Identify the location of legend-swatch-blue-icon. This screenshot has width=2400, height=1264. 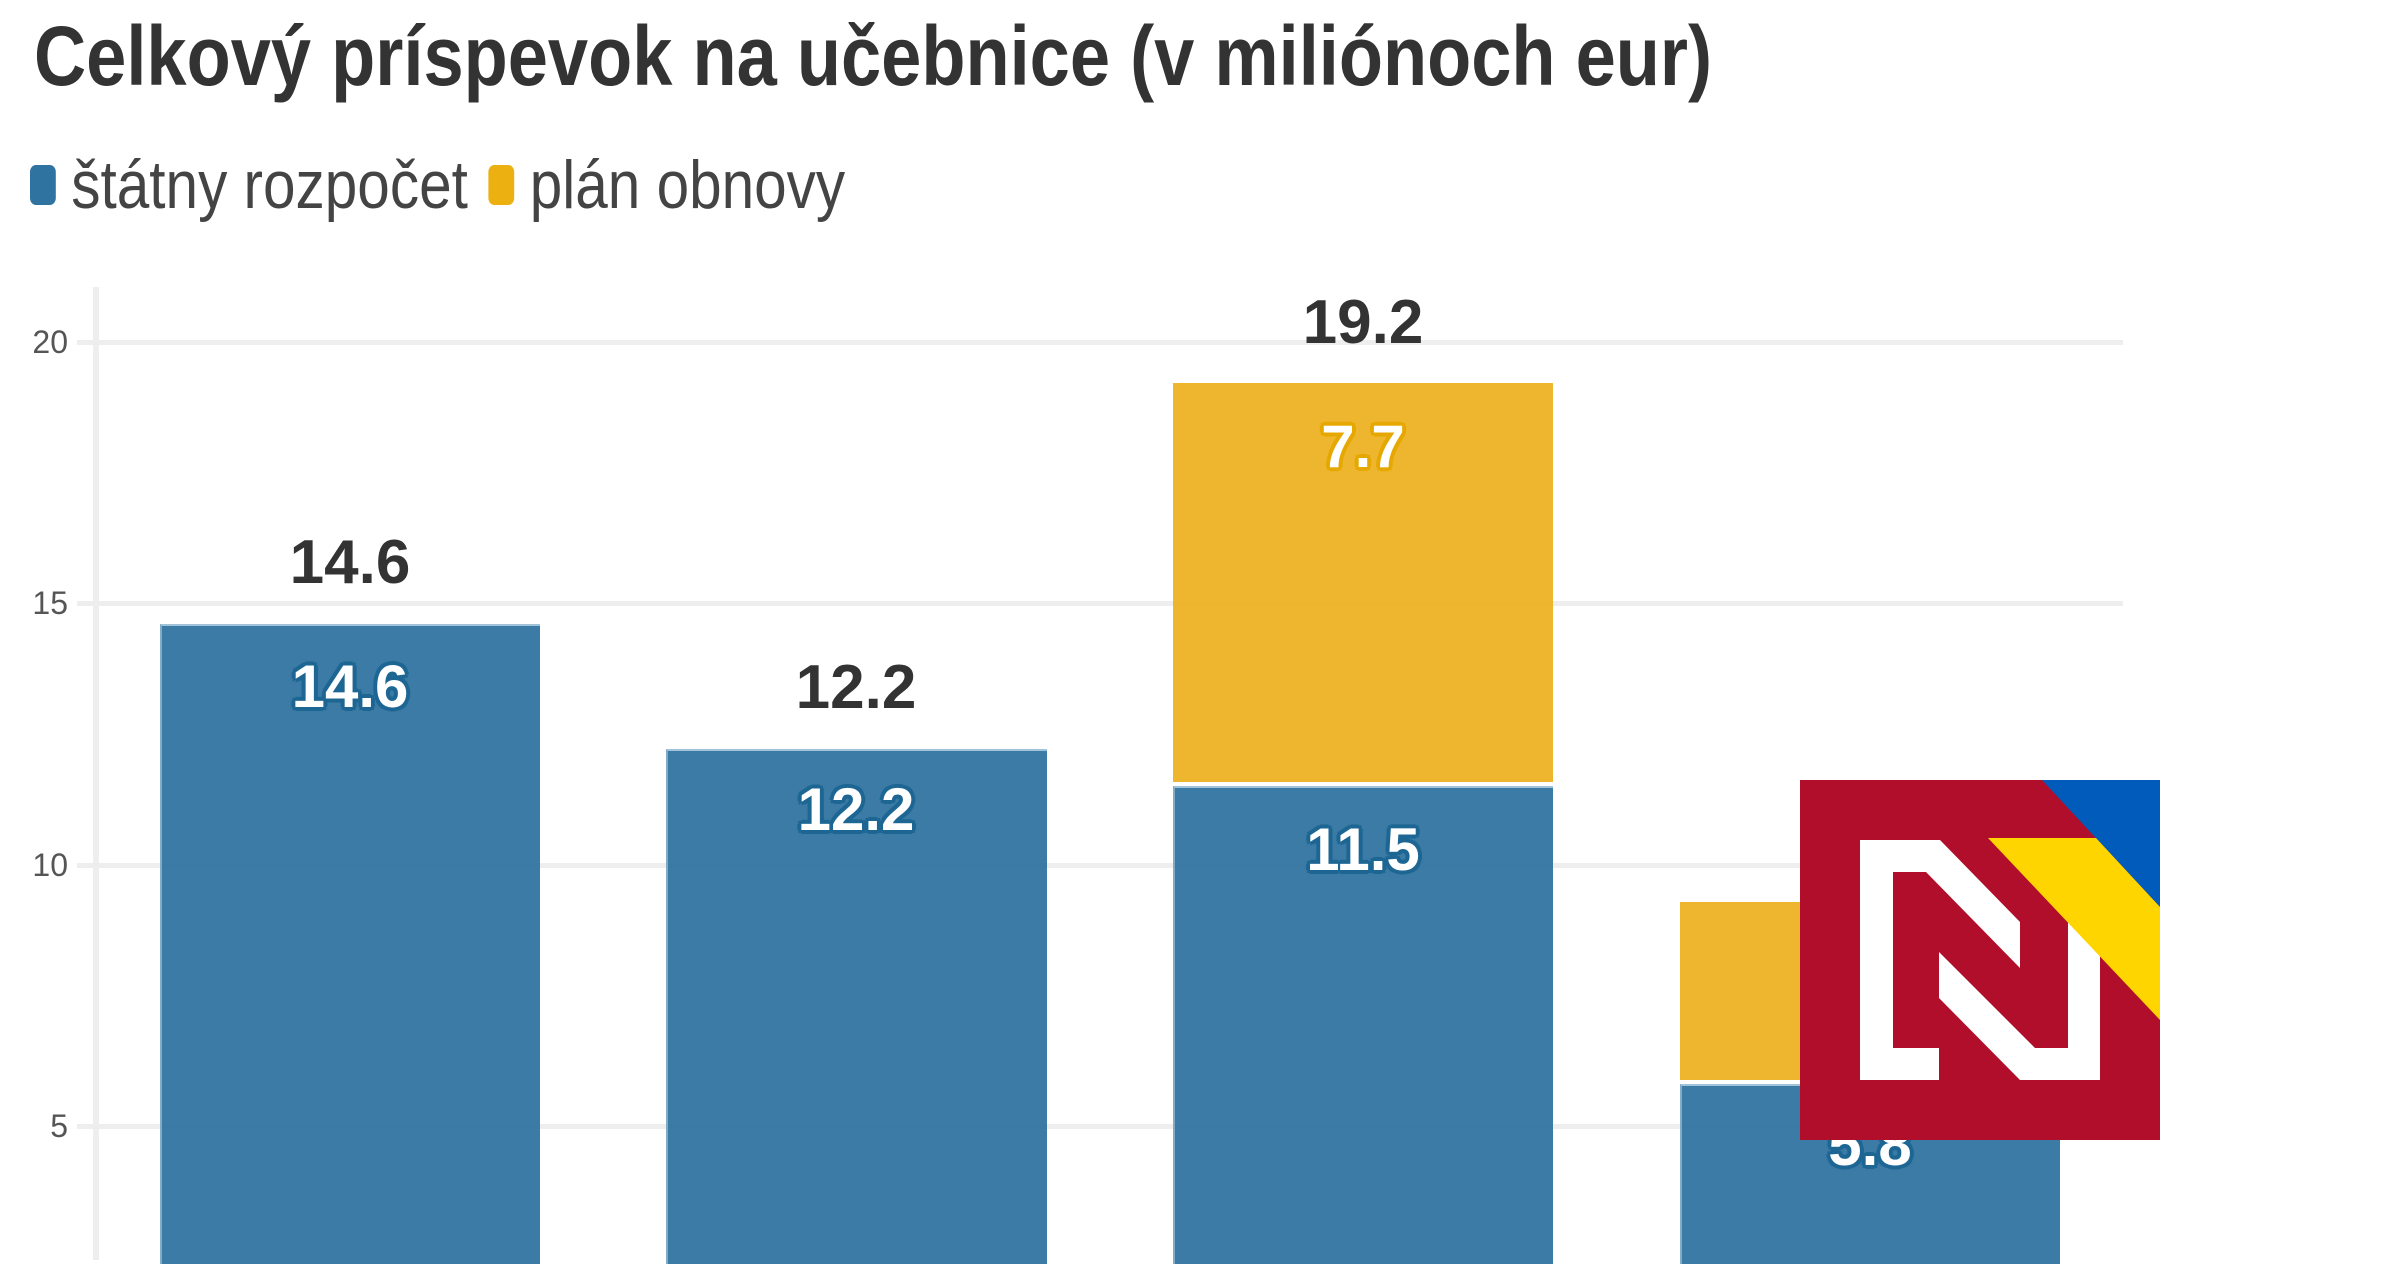
(43, 185).